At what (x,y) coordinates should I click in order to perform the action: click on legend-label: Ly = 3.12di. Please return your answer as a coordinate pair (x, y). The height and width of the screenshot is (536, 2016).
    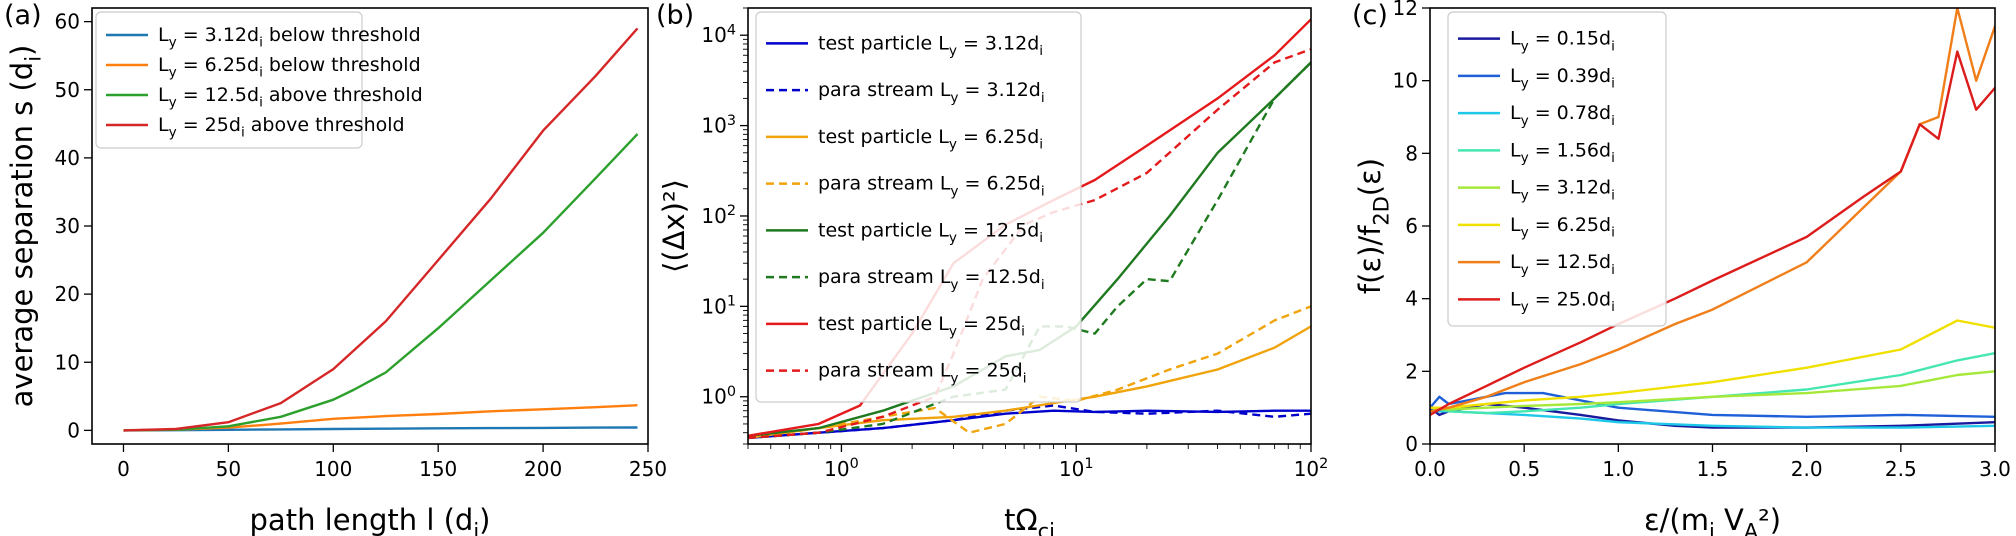
    Looking at the image, I should click on (1562, 190).